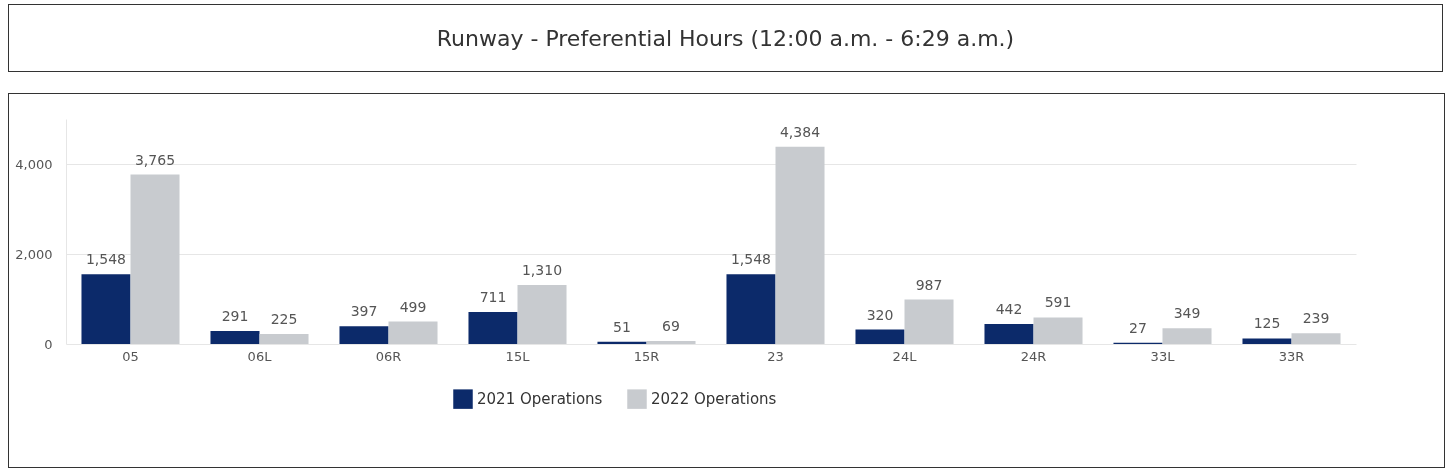 This screenshot has height=473, width=1452. Describe the element at coordinates (540, 399) in the screenshot. I see `legend-label: 2021 Operations` at that location.